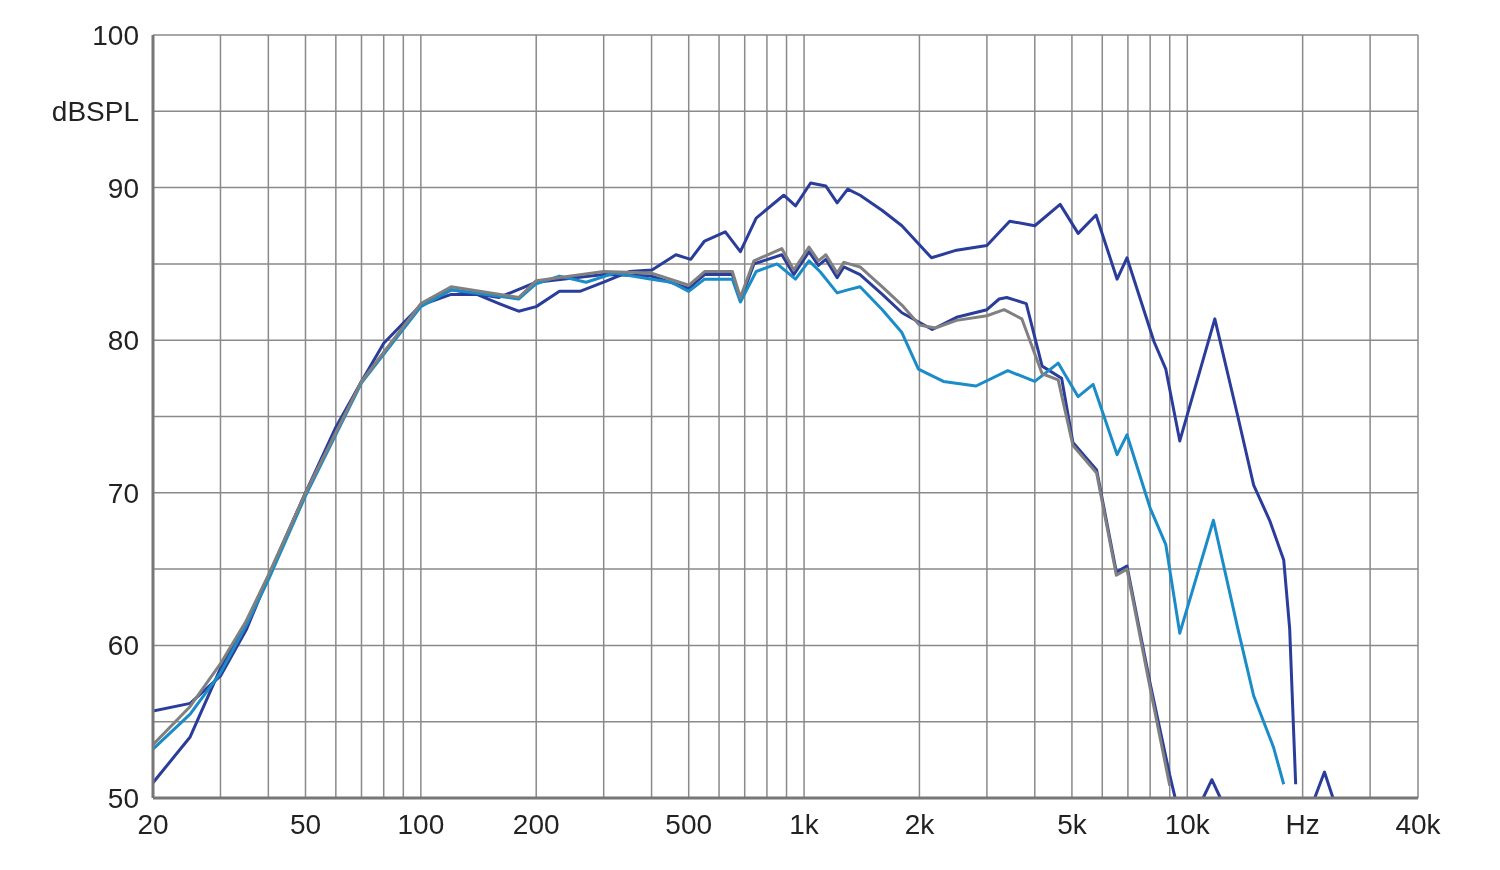 The height and width of the screenshot is (870, 1500). Describe the element at coordinates (123, 188) in the screenshot. I see `y-tick-label: 90` at that location.